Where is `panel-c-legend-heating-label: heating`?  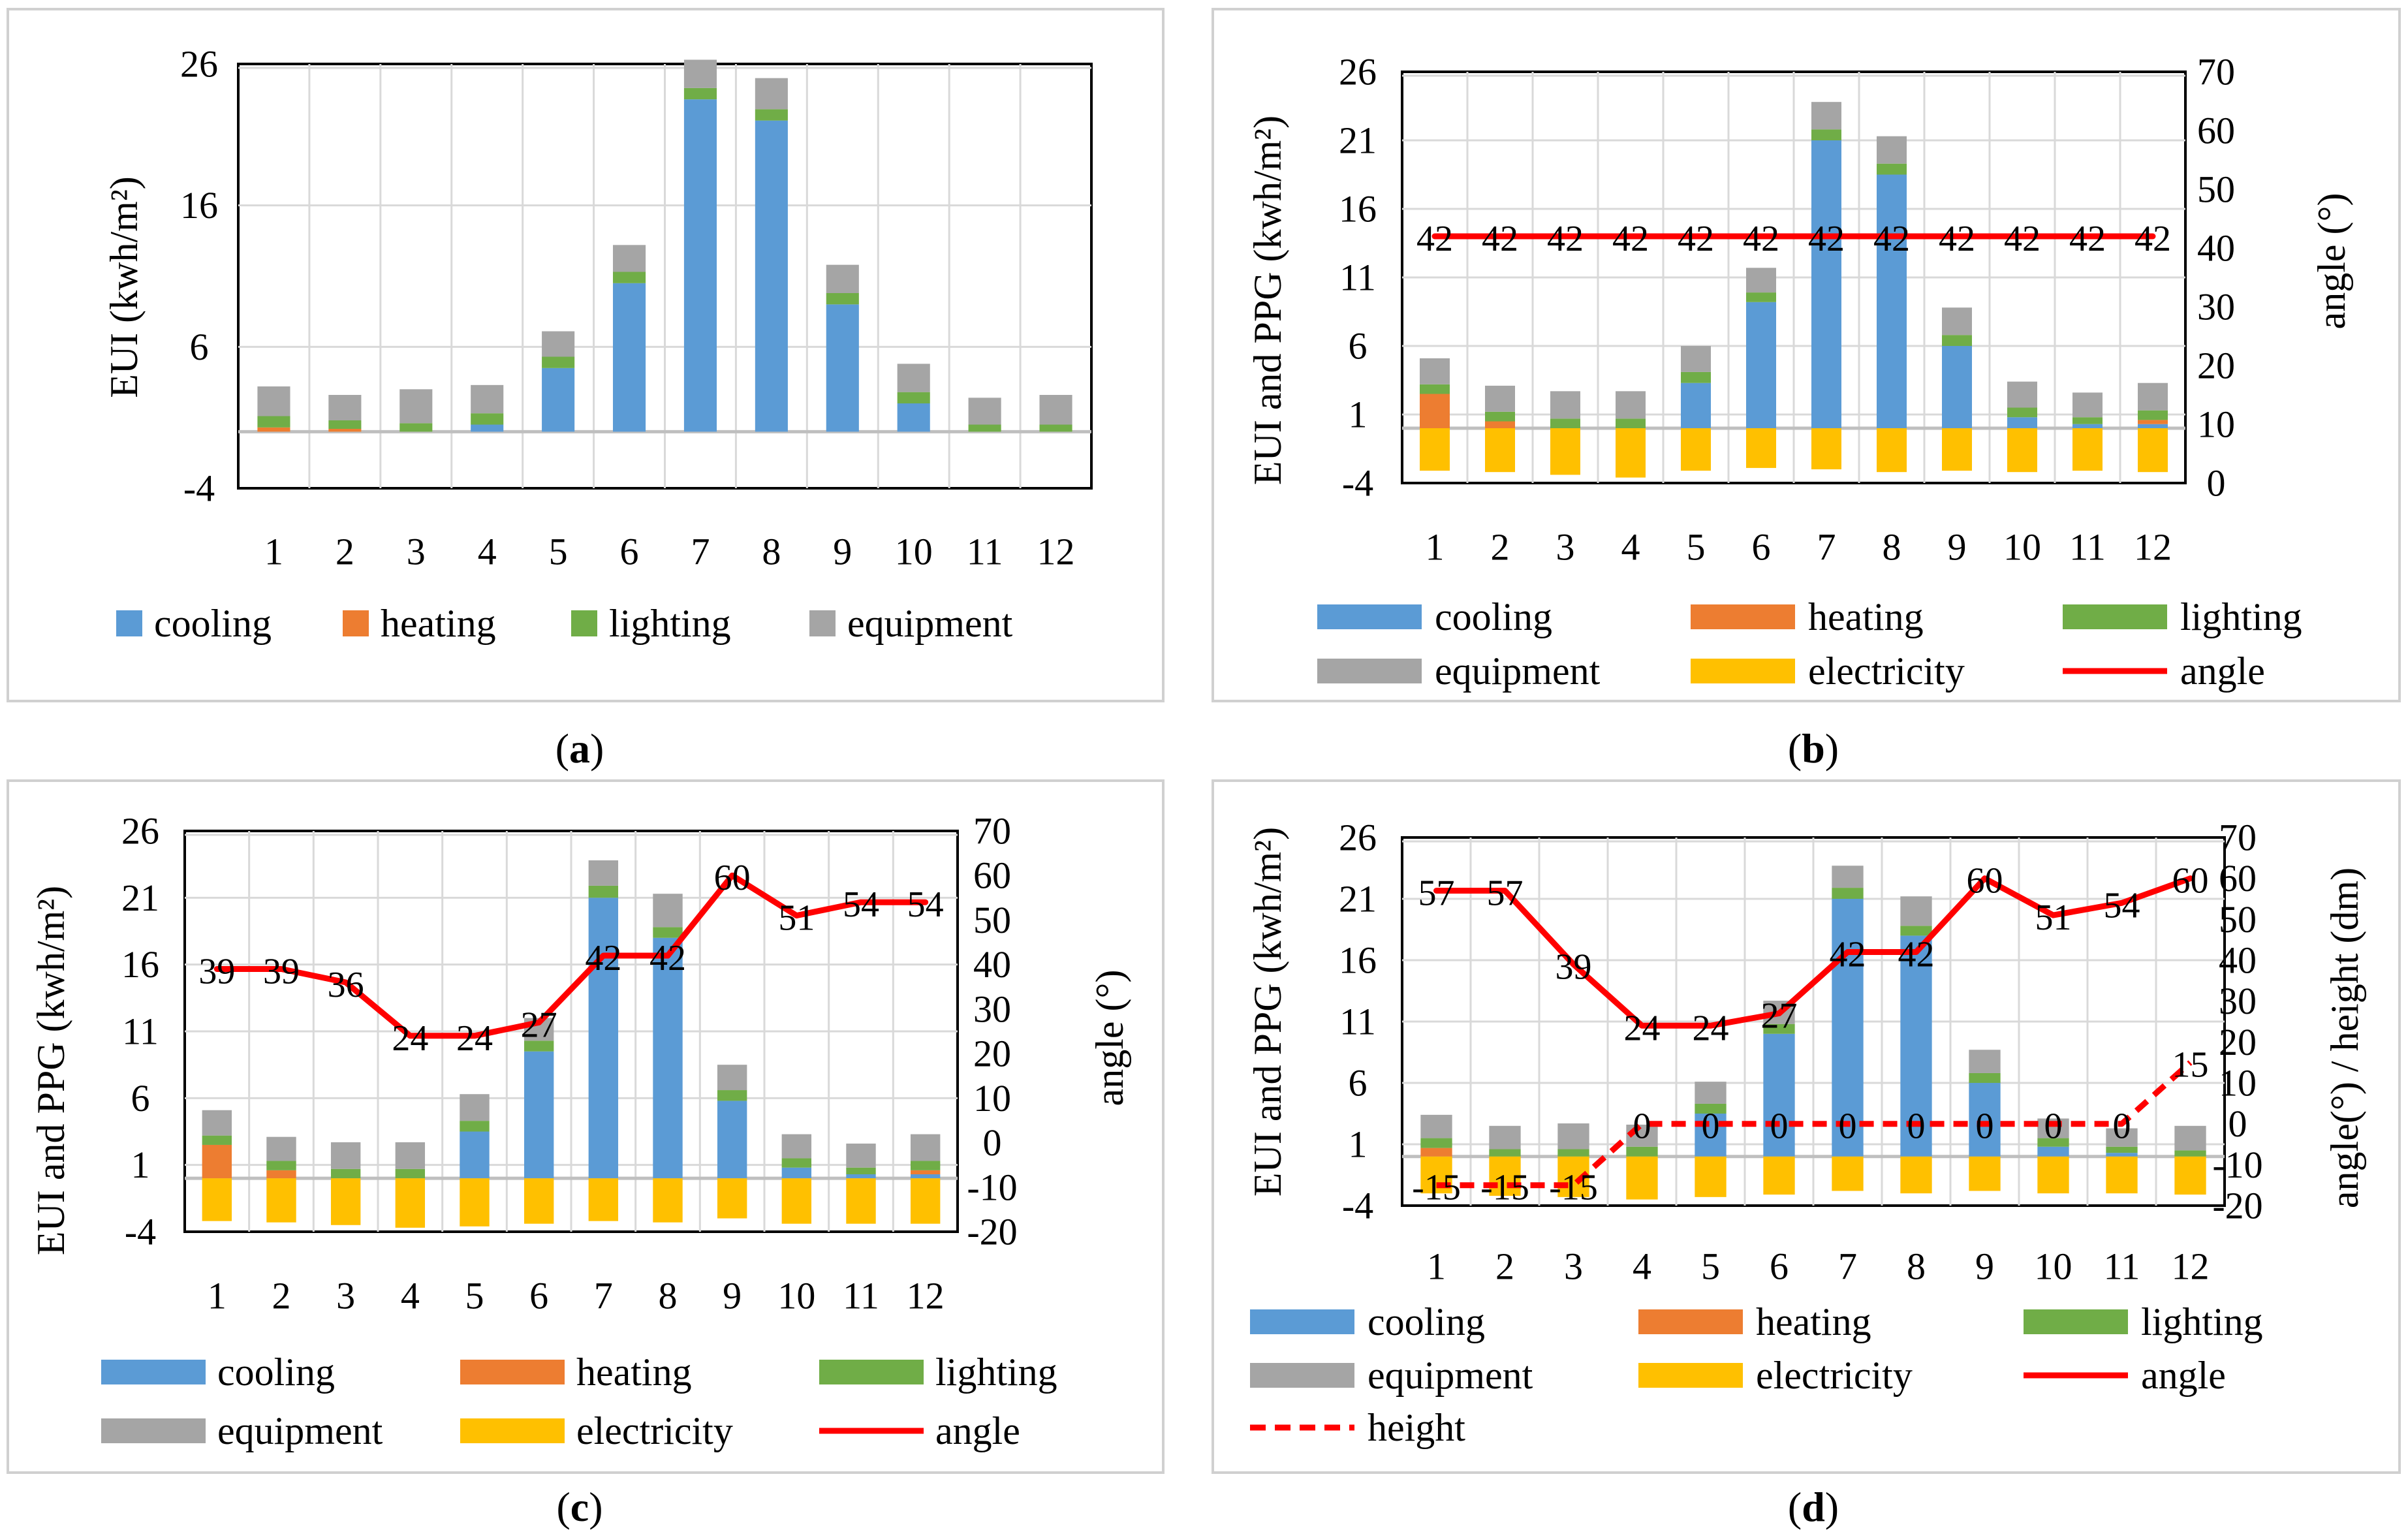
panel-c-legend-heating-label: heating is located at coordinates (634, 1372).